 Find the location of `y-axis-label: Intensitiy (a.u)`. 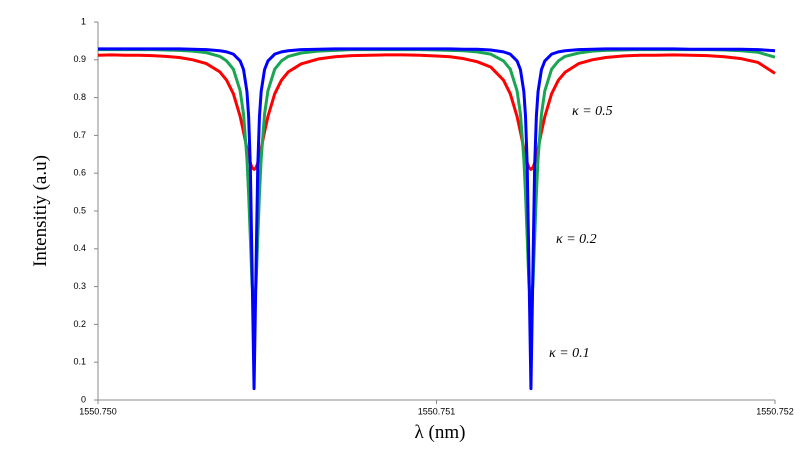

y-axis-label: Intensitiy (a.u) is located at coordinates (40, 211).